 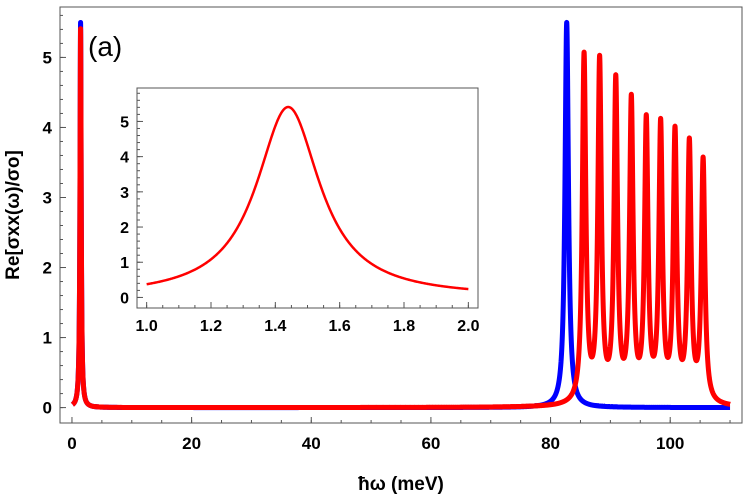 What do you see at coordinates (275, 326) in the screenshot?
I see `inset-x-tick-label: 1.4` at bounding box center [275, 326].